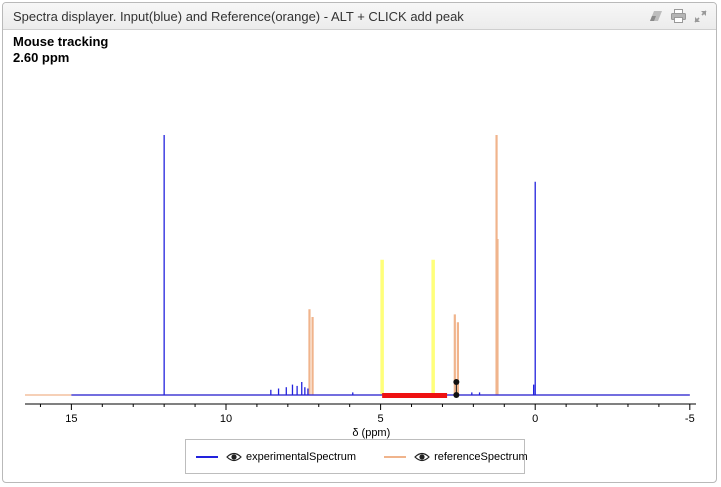 The image size is (721, 487). I want to click on tracking-label: Mouse tracking, so click(61, 41).